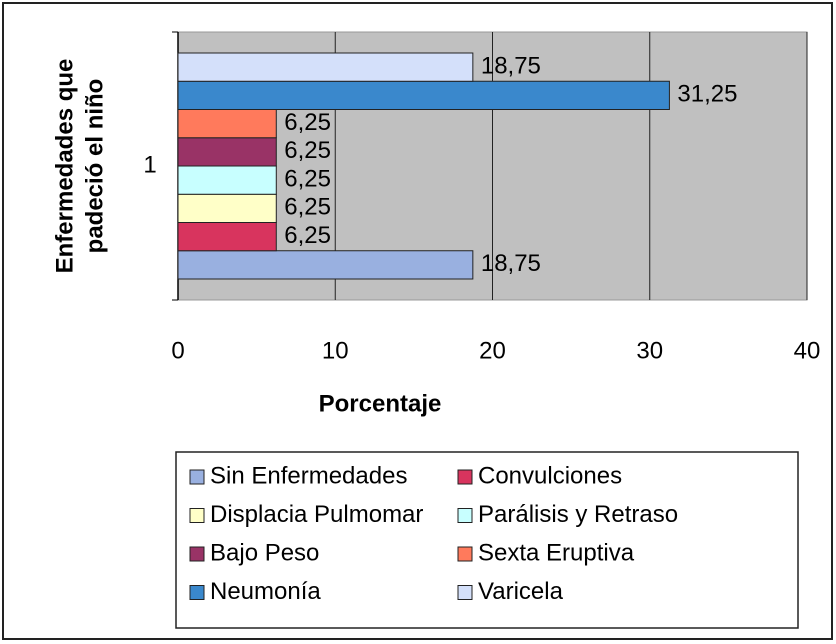 The height and width of the screenshot is (644, 836). I want to click on legend-label: Convulciones, so click(550, 475).